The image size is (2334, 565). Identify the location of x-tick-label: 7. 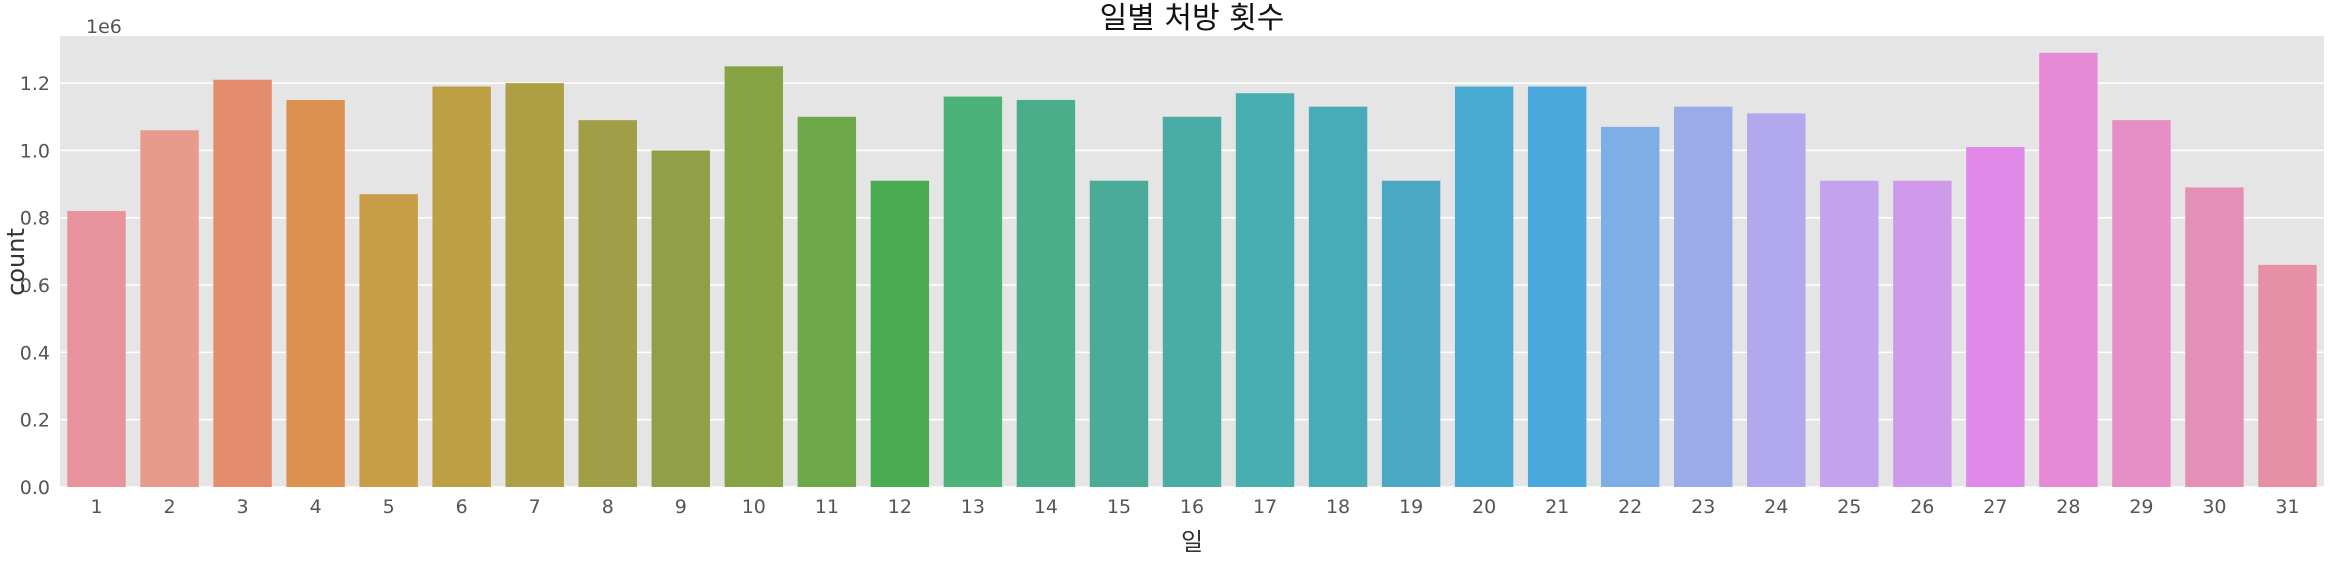
(535, 507).